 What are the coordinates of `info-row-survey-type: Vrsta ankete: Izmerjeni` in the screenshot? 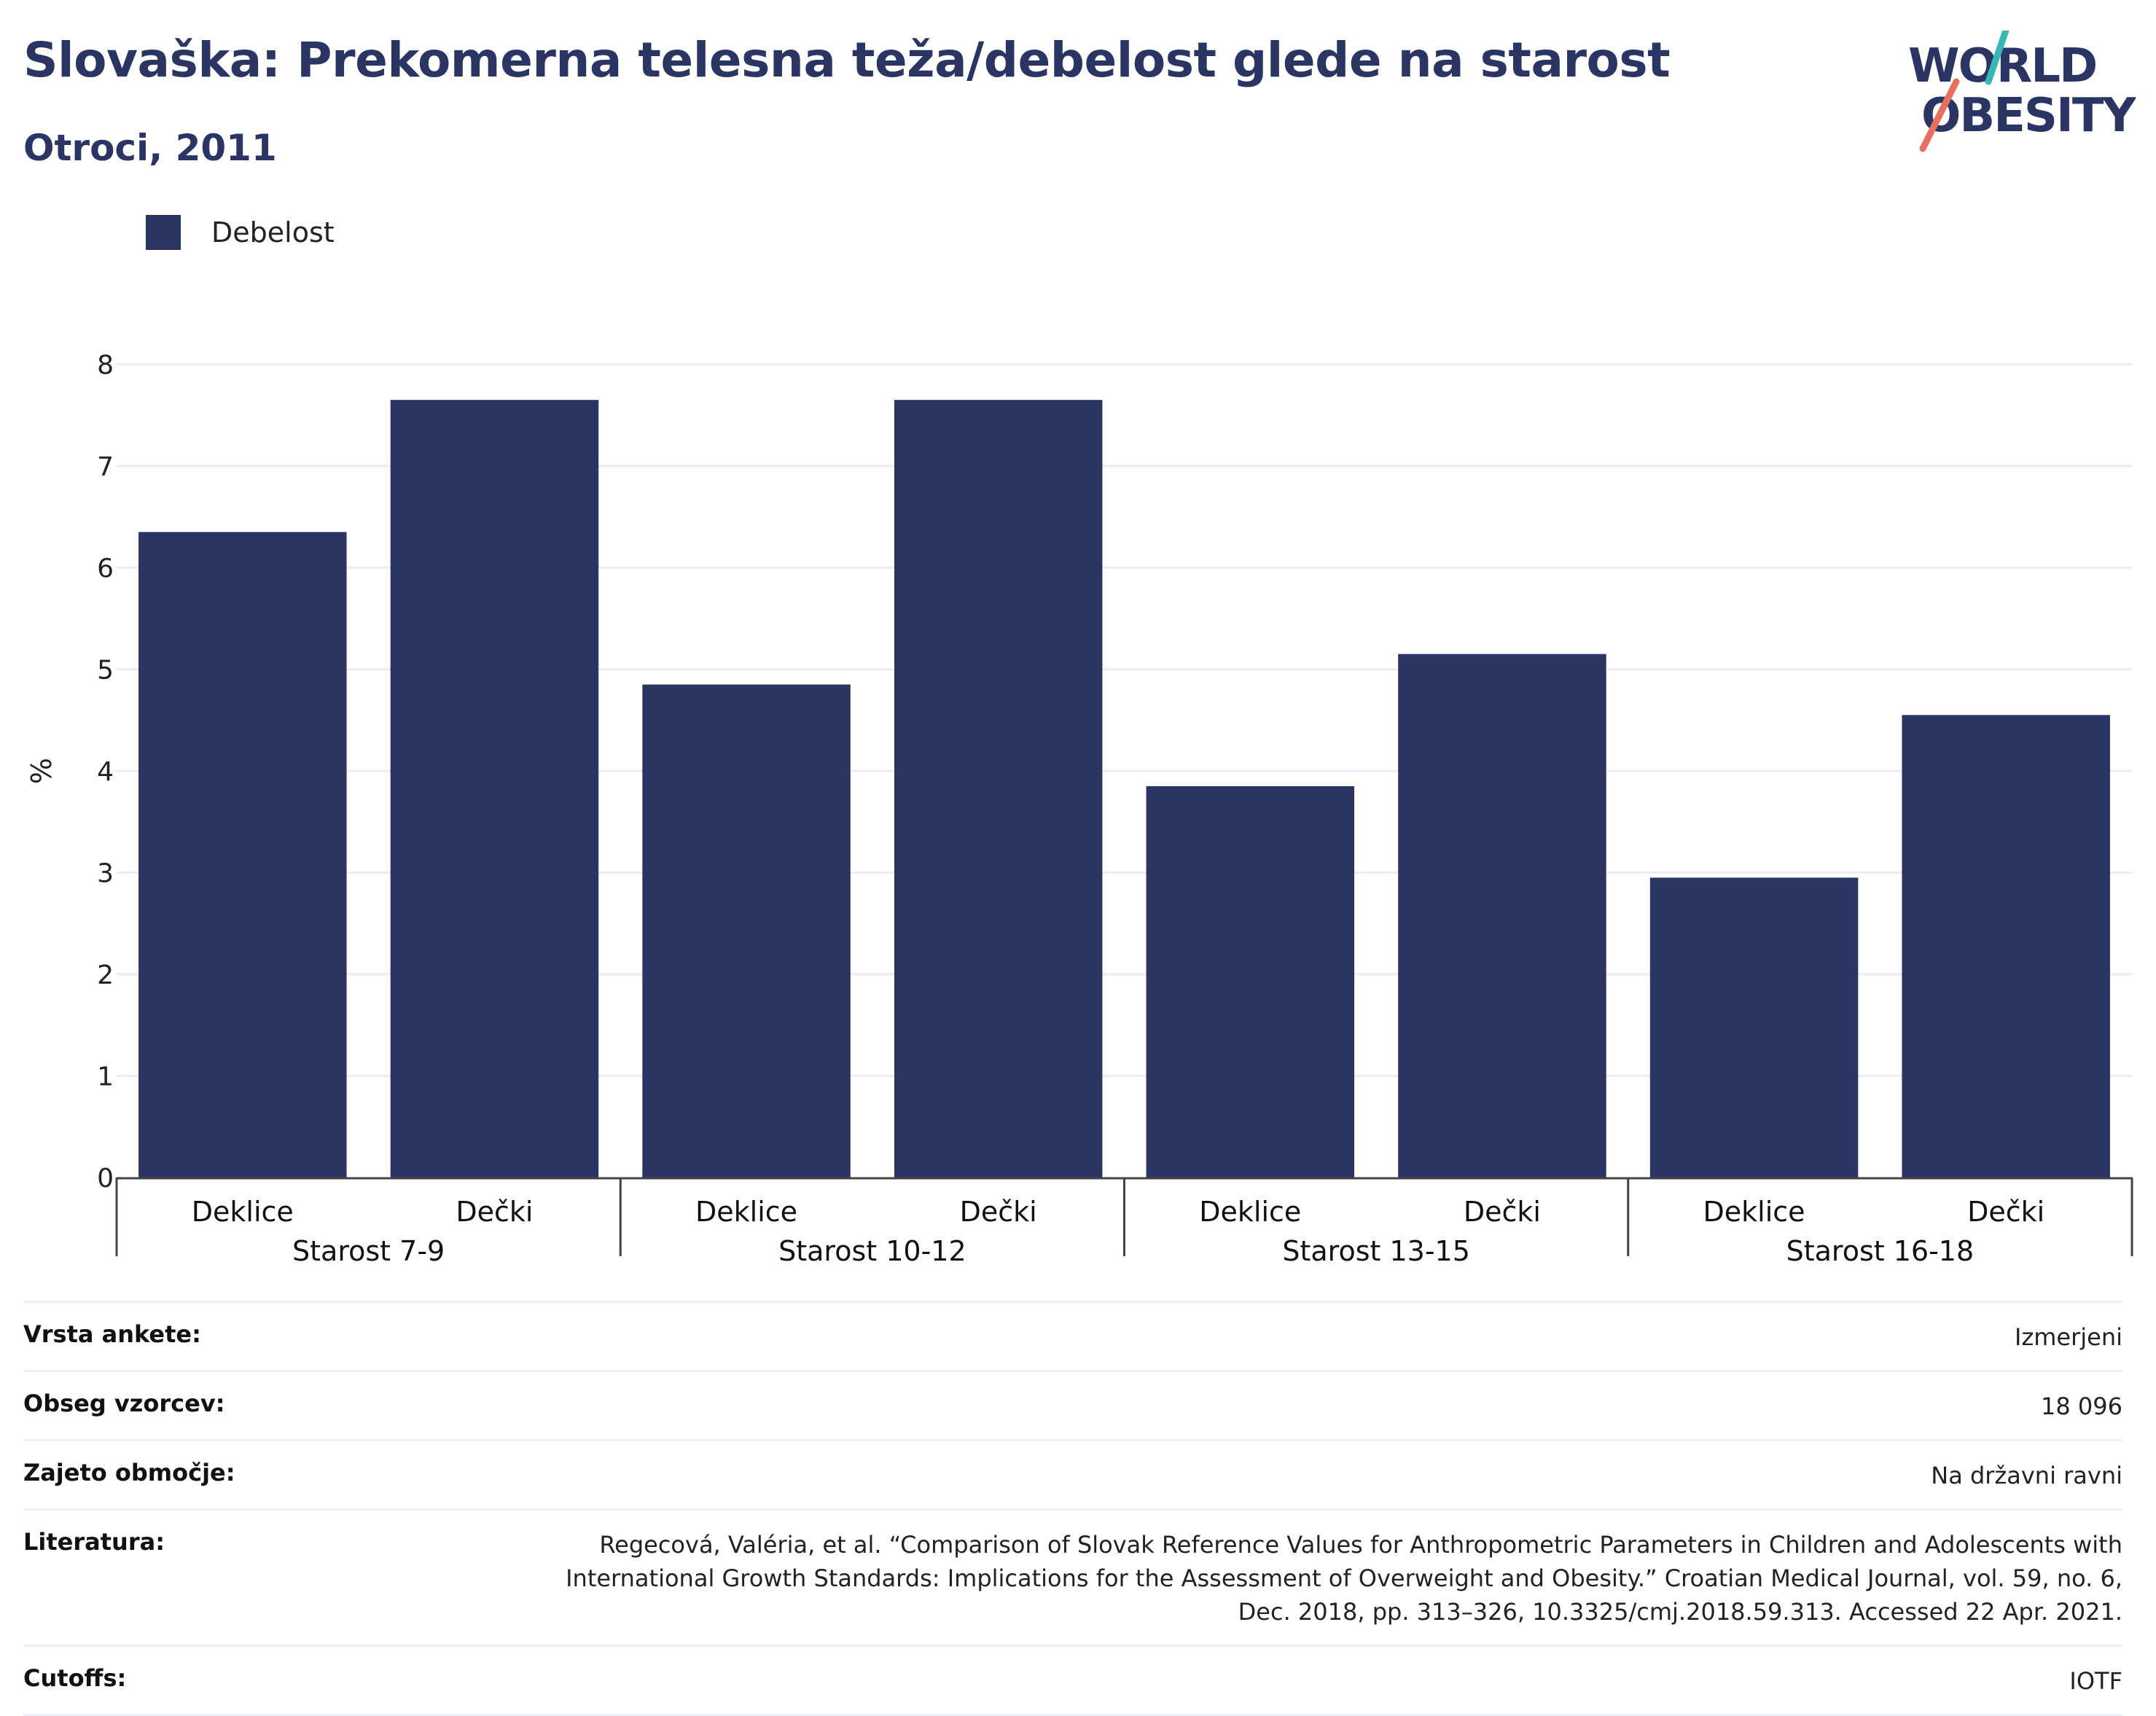 It's located at (1073, 1335).